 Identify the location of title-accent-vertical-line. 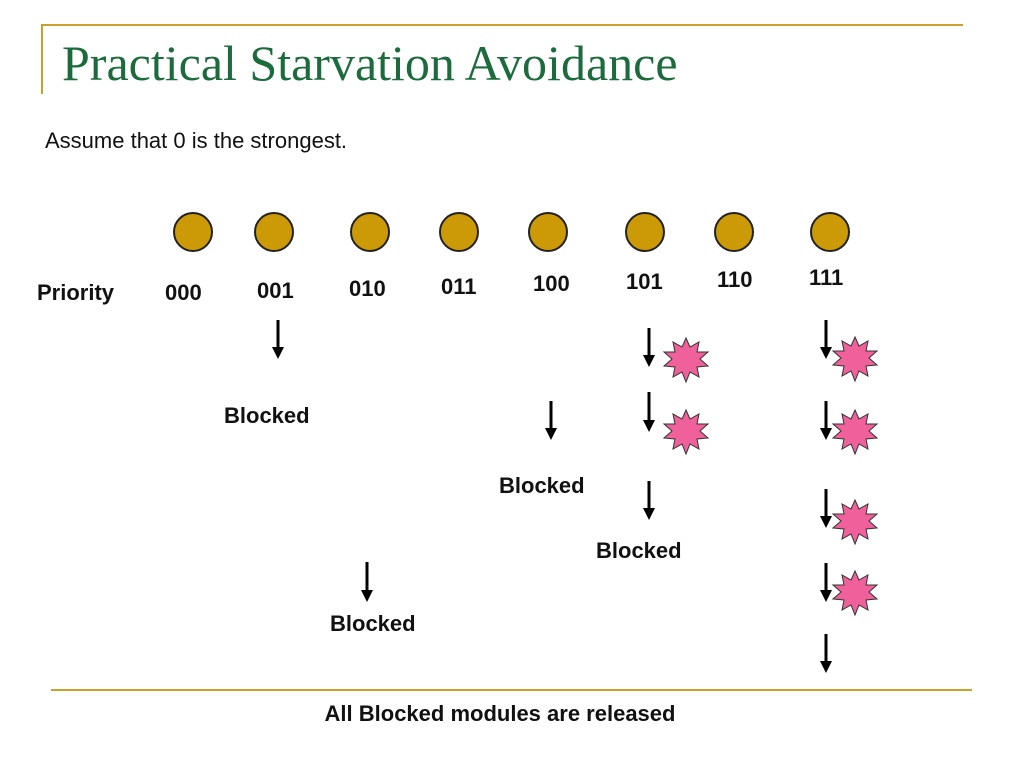
(42, 59).